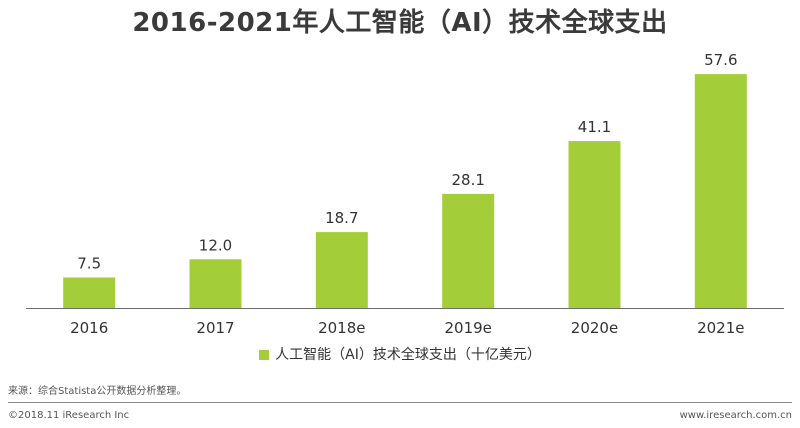 The image size is (800, 428). Describe the element at coordinates (594, 224) in the screenshot. I see `bar-2020e` at that location.